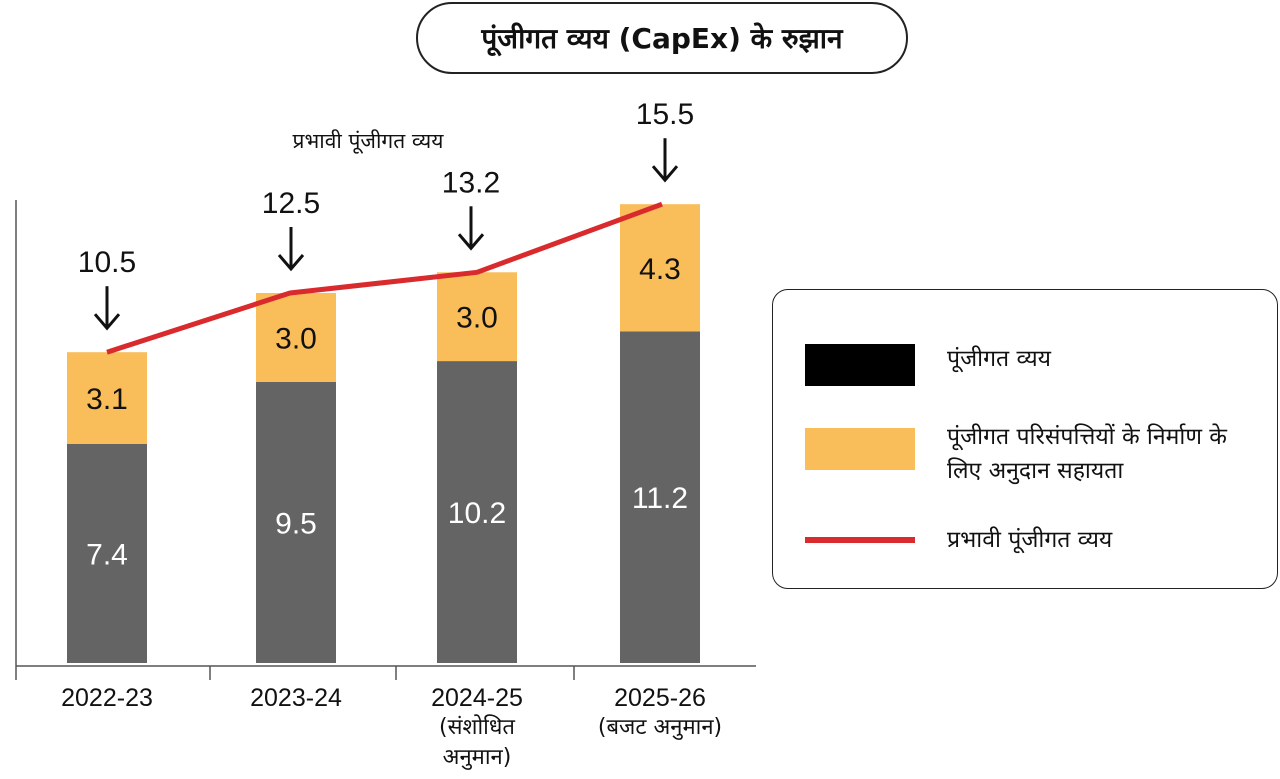 The image size is (1280, 779). Describe the element at coordinates (662, 38) in the screenshot. I see `chart-title: पूंजीगत व्यय (CapEx) के रुझान` at that location.